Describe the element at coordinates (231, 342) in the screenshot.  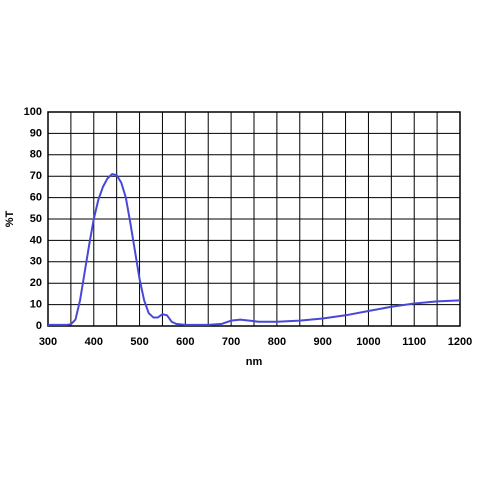
I see `x-tick-label: 700` at that location.